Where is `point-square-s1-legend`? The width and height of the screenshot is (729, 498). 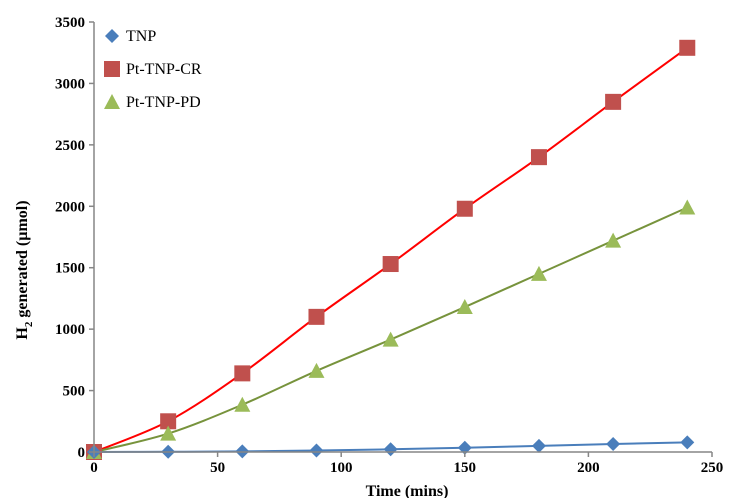 point-square-s1-legend is located at coordinates (112, 69).